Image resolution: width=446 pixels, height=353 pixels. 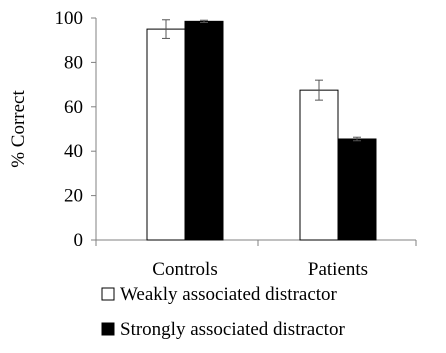 What do you see at coordinates (18, 129) in the screenshot?
I see `y-axis-title: % Correct` at bounding box center [18, 129].